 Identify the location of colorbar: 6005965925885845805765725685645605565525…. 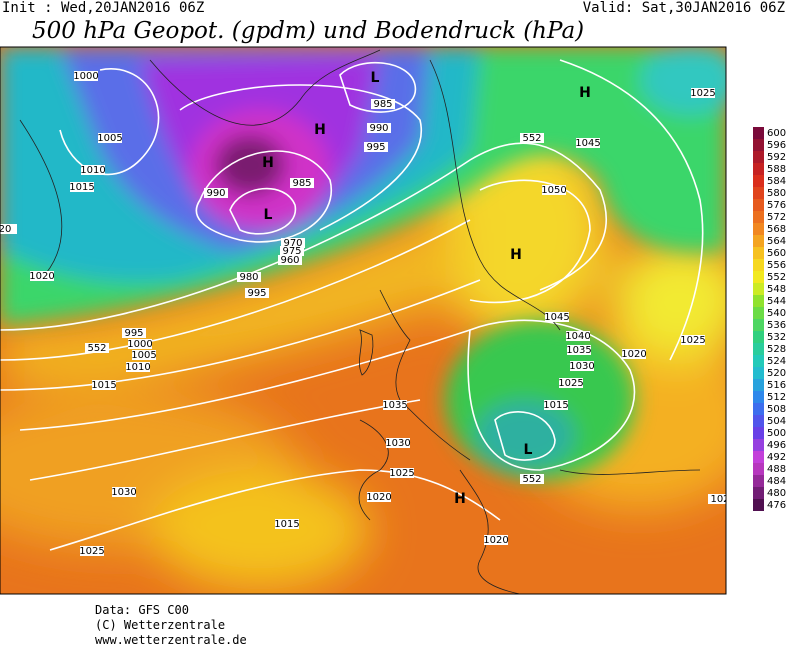
(769, 319).